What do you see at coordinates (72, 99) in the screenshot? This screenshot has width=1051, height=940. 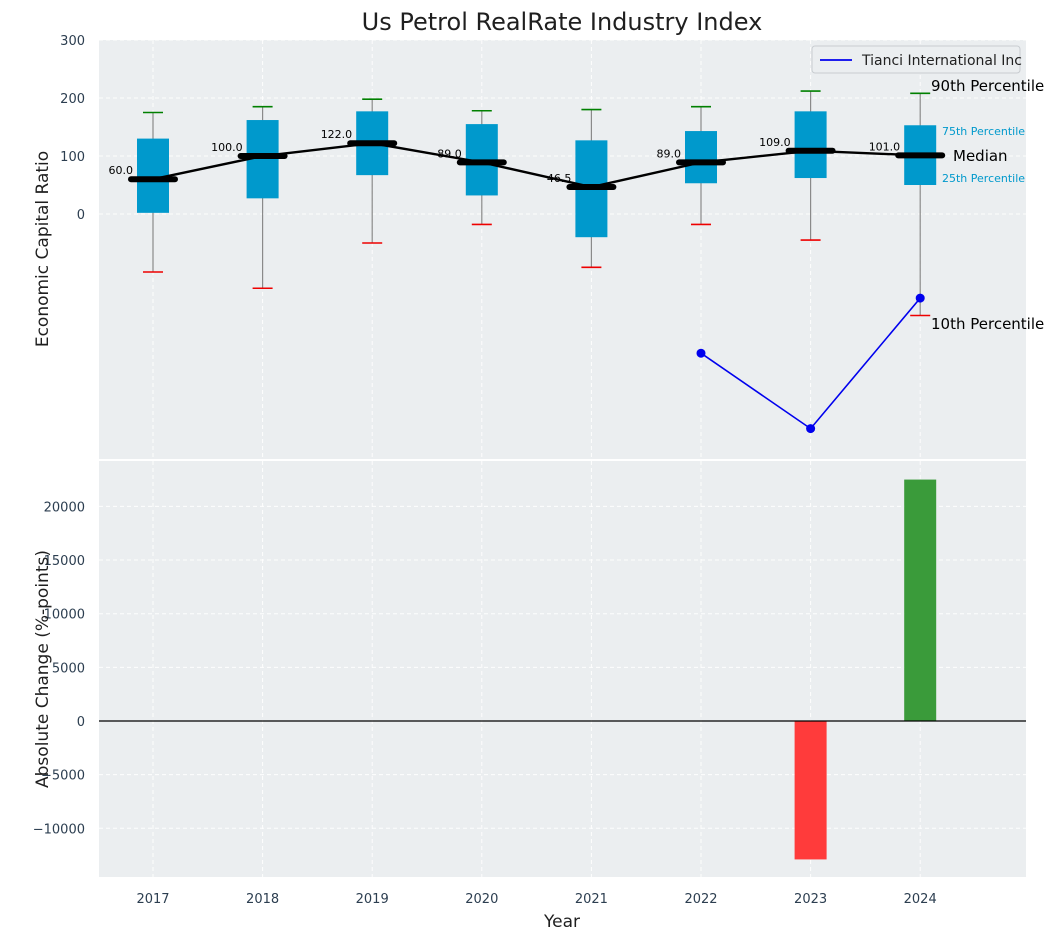 I see `top-y-tick-label: 200` at bounding box center [72, 99].